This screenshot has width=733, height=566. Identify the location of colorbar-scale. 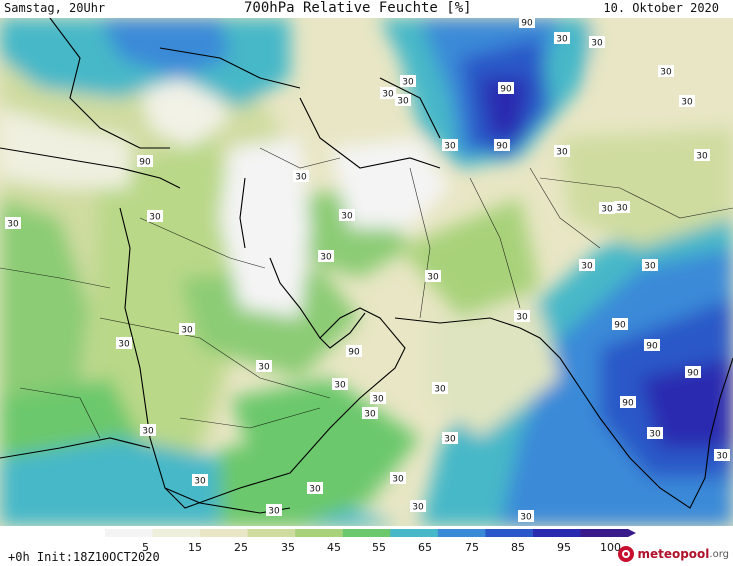
(370, 533).